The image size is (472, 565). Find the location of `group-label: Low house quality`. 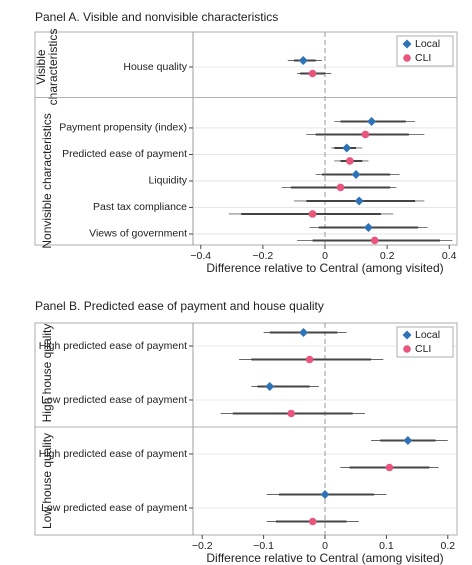

group-label: Low house quality is located at coordinates (47, 481).